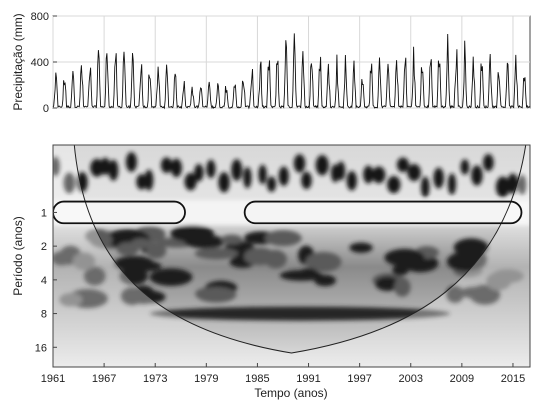 Image resolution: width=533 pixels, height=401 pixels. What do you see at coordinates (155, 379) in the screenshot?
I see `wavelet-x-tick-label: 1973` at bounding box center [155, 379].